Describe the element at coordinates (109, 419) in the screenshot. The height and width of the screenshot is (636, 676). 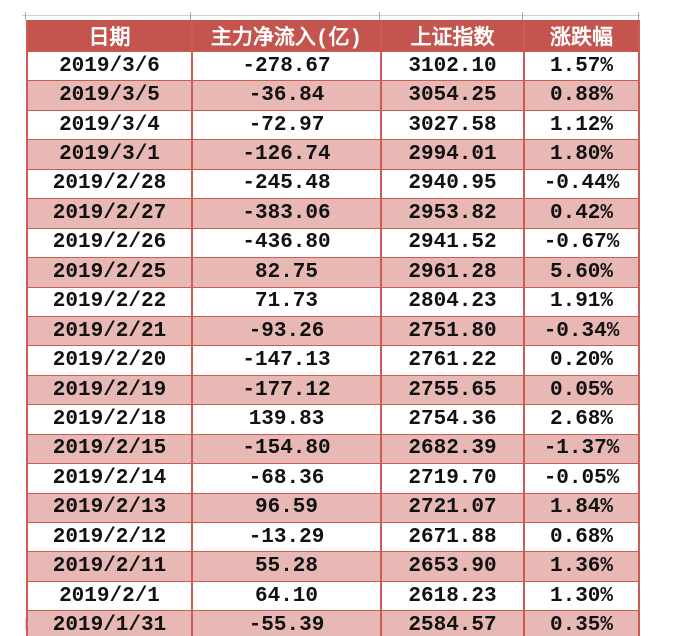
I see `table-cell: 2019/2/18` at that location.